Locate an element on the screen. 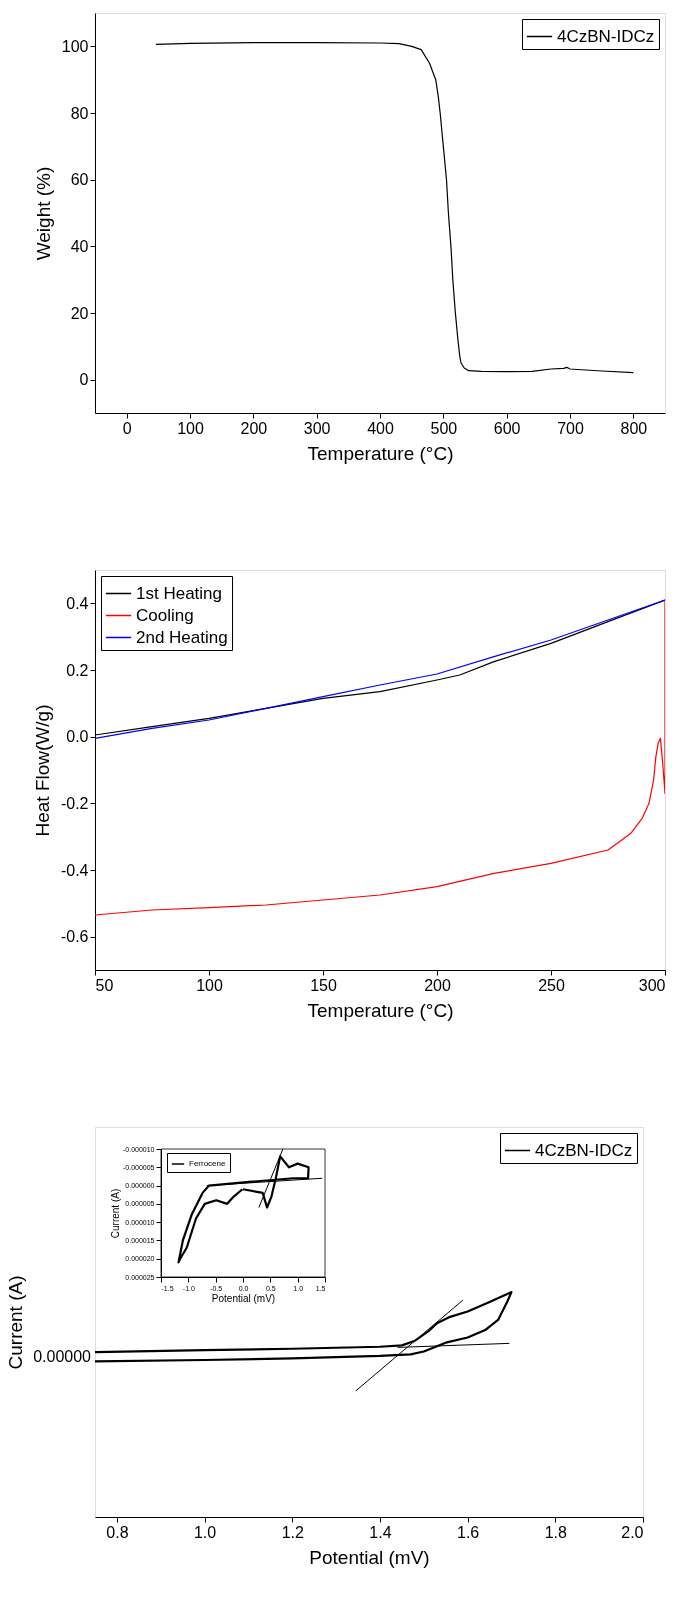  legend-label: Ferrocene is located at coordinates (208, 1163).